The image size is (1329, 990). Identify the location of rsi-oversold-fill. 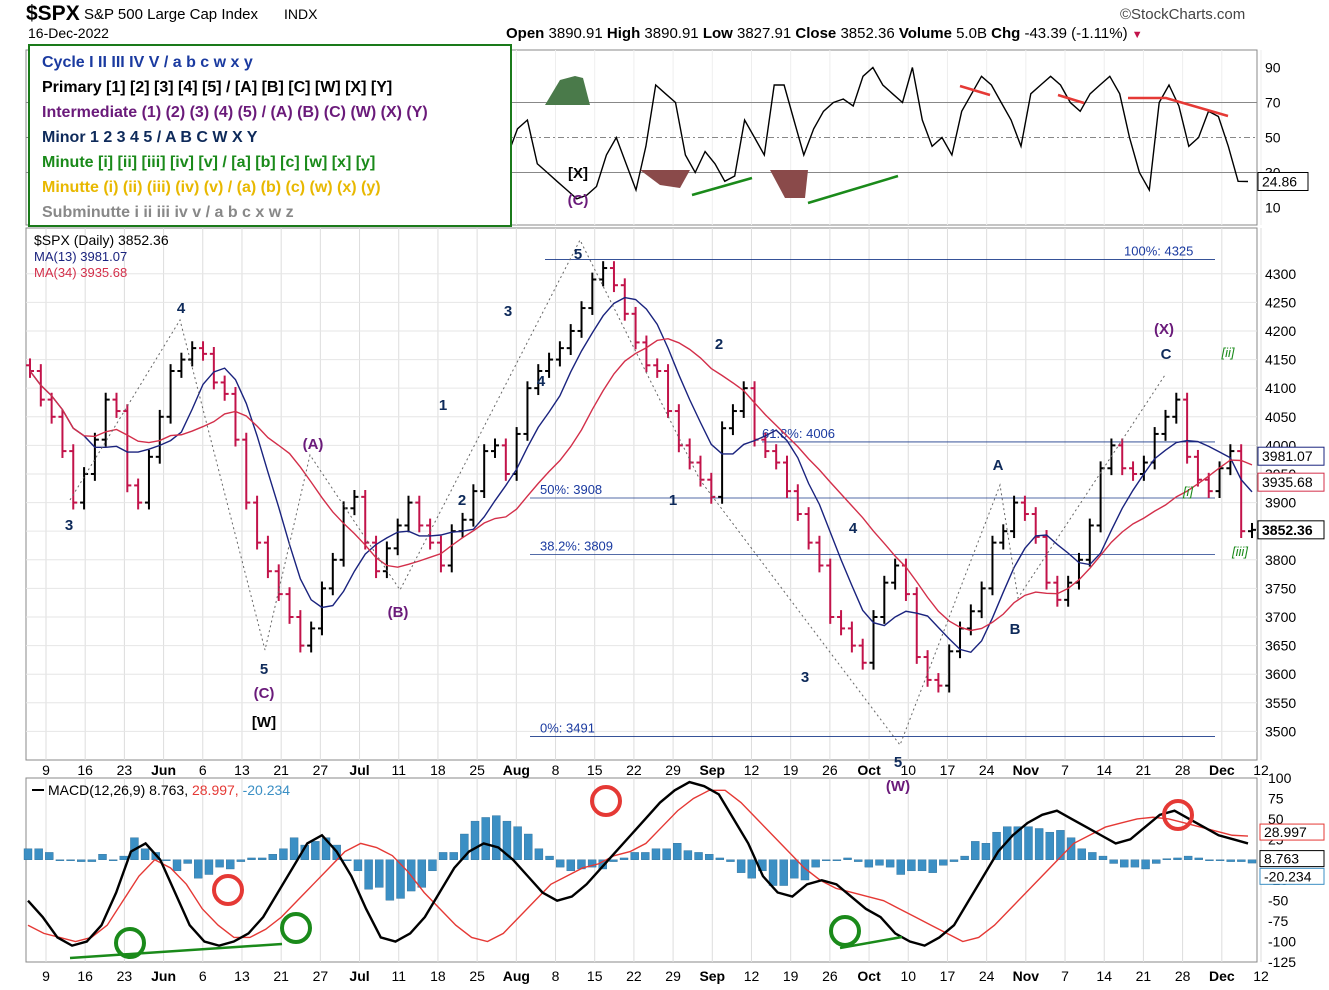
(665, 179).